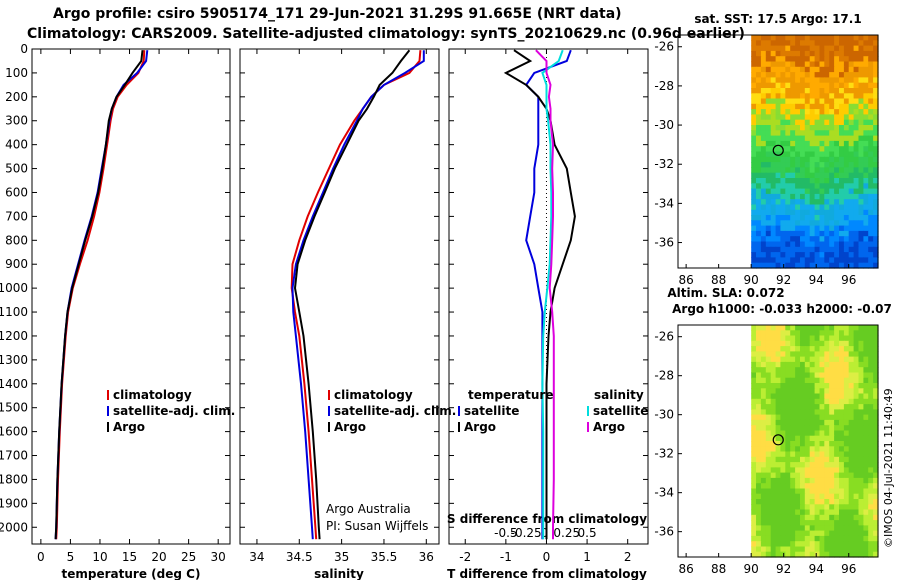 The width and height of the screenshot is (900, 580). What do you see at coordinates (188, 557) in the screenshot?
I see `x-tick-label: 25` at bounding box center [188, 557].